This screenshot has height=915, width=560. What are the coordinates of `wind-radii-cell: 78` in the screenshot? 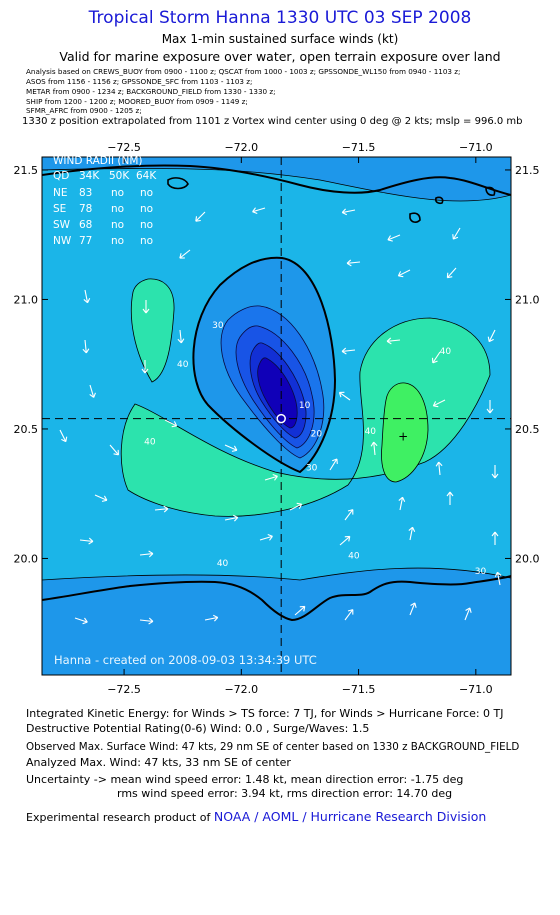 It's located at (85, 209).